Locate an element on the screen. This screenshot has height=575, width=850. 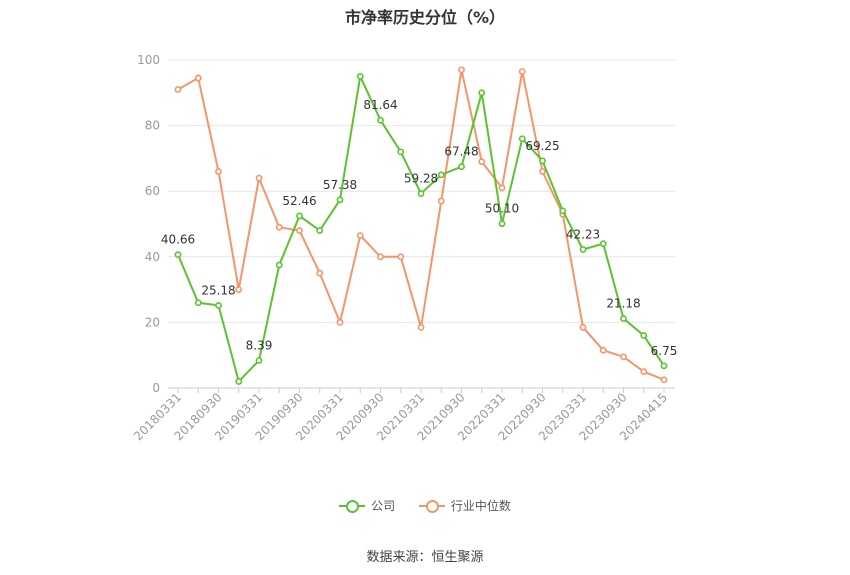
legend-item-industry-median: 行业中位数 is located at coordinates (464, 505).